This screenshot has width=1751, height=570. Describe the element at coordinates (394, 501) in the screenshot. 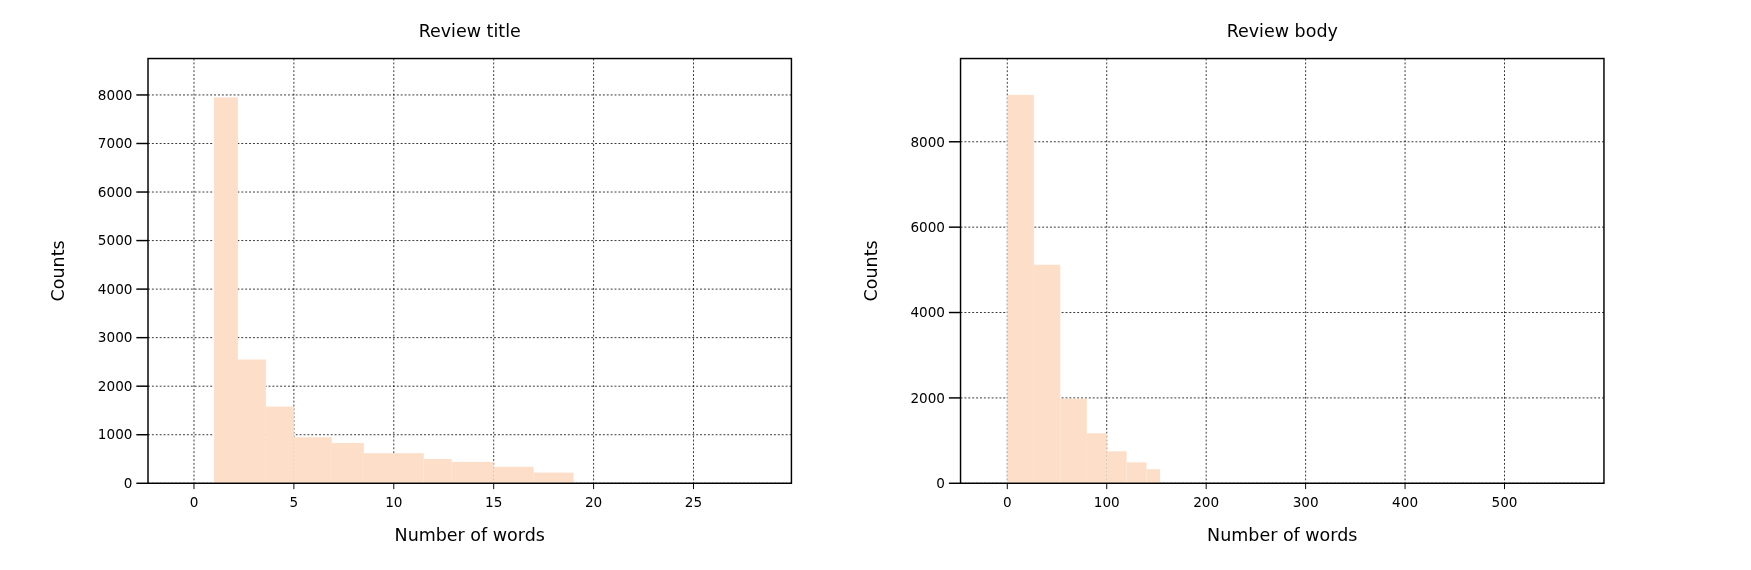

I see `x-tick-label: 10` at that location.